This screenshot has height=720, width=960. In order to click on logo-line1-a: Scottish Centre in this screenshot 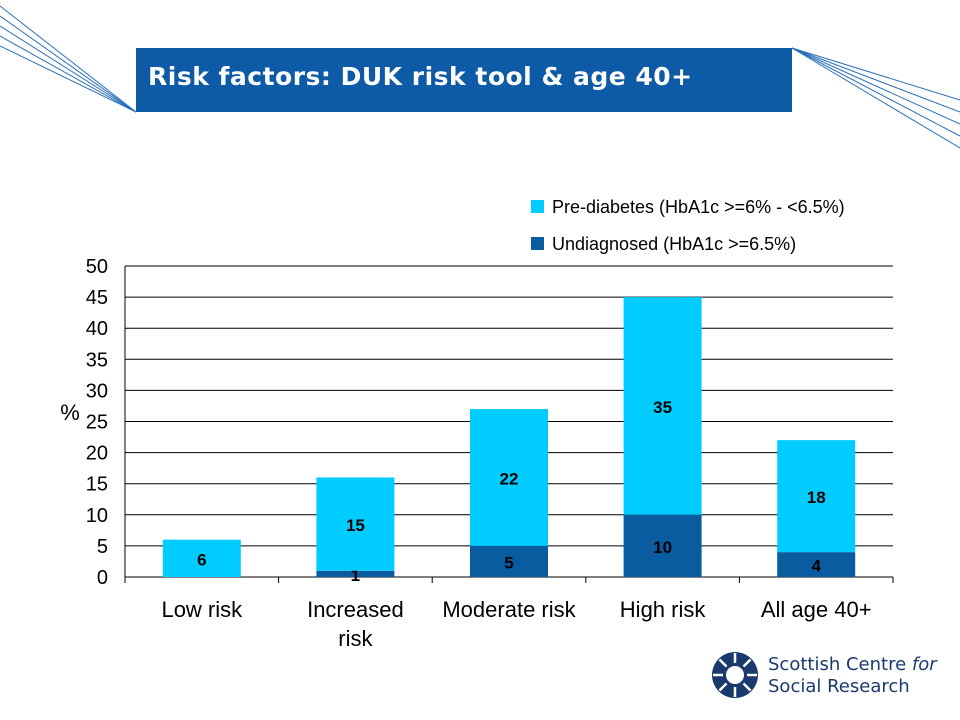, I will do `click(840, 664)`.